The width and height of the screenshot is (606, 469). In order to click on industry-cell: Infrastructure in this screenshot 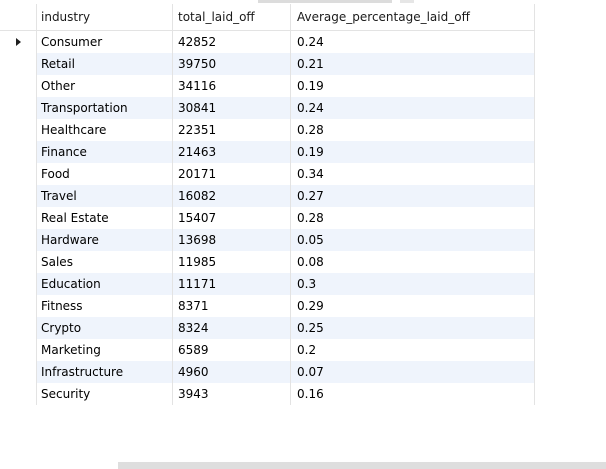, I will do `click(105, 372)`.